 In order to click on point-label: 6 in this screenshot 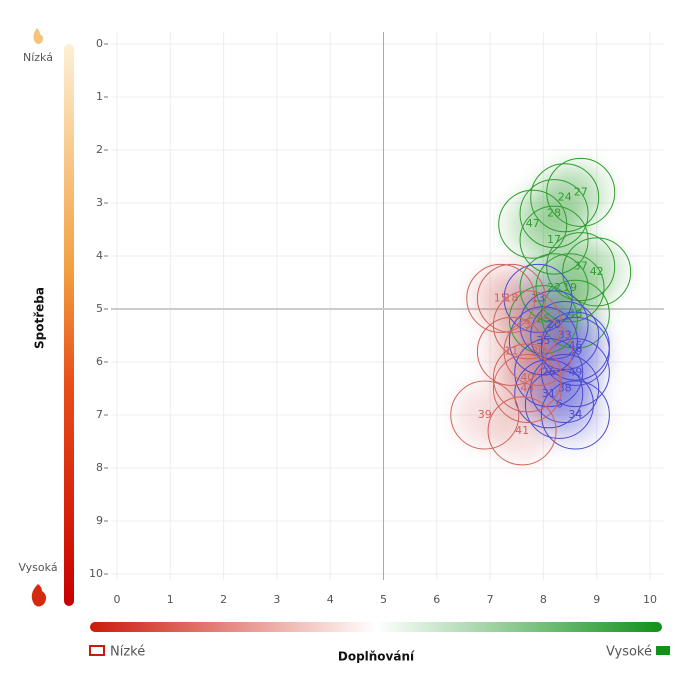, I will do `click(559, 403)`.